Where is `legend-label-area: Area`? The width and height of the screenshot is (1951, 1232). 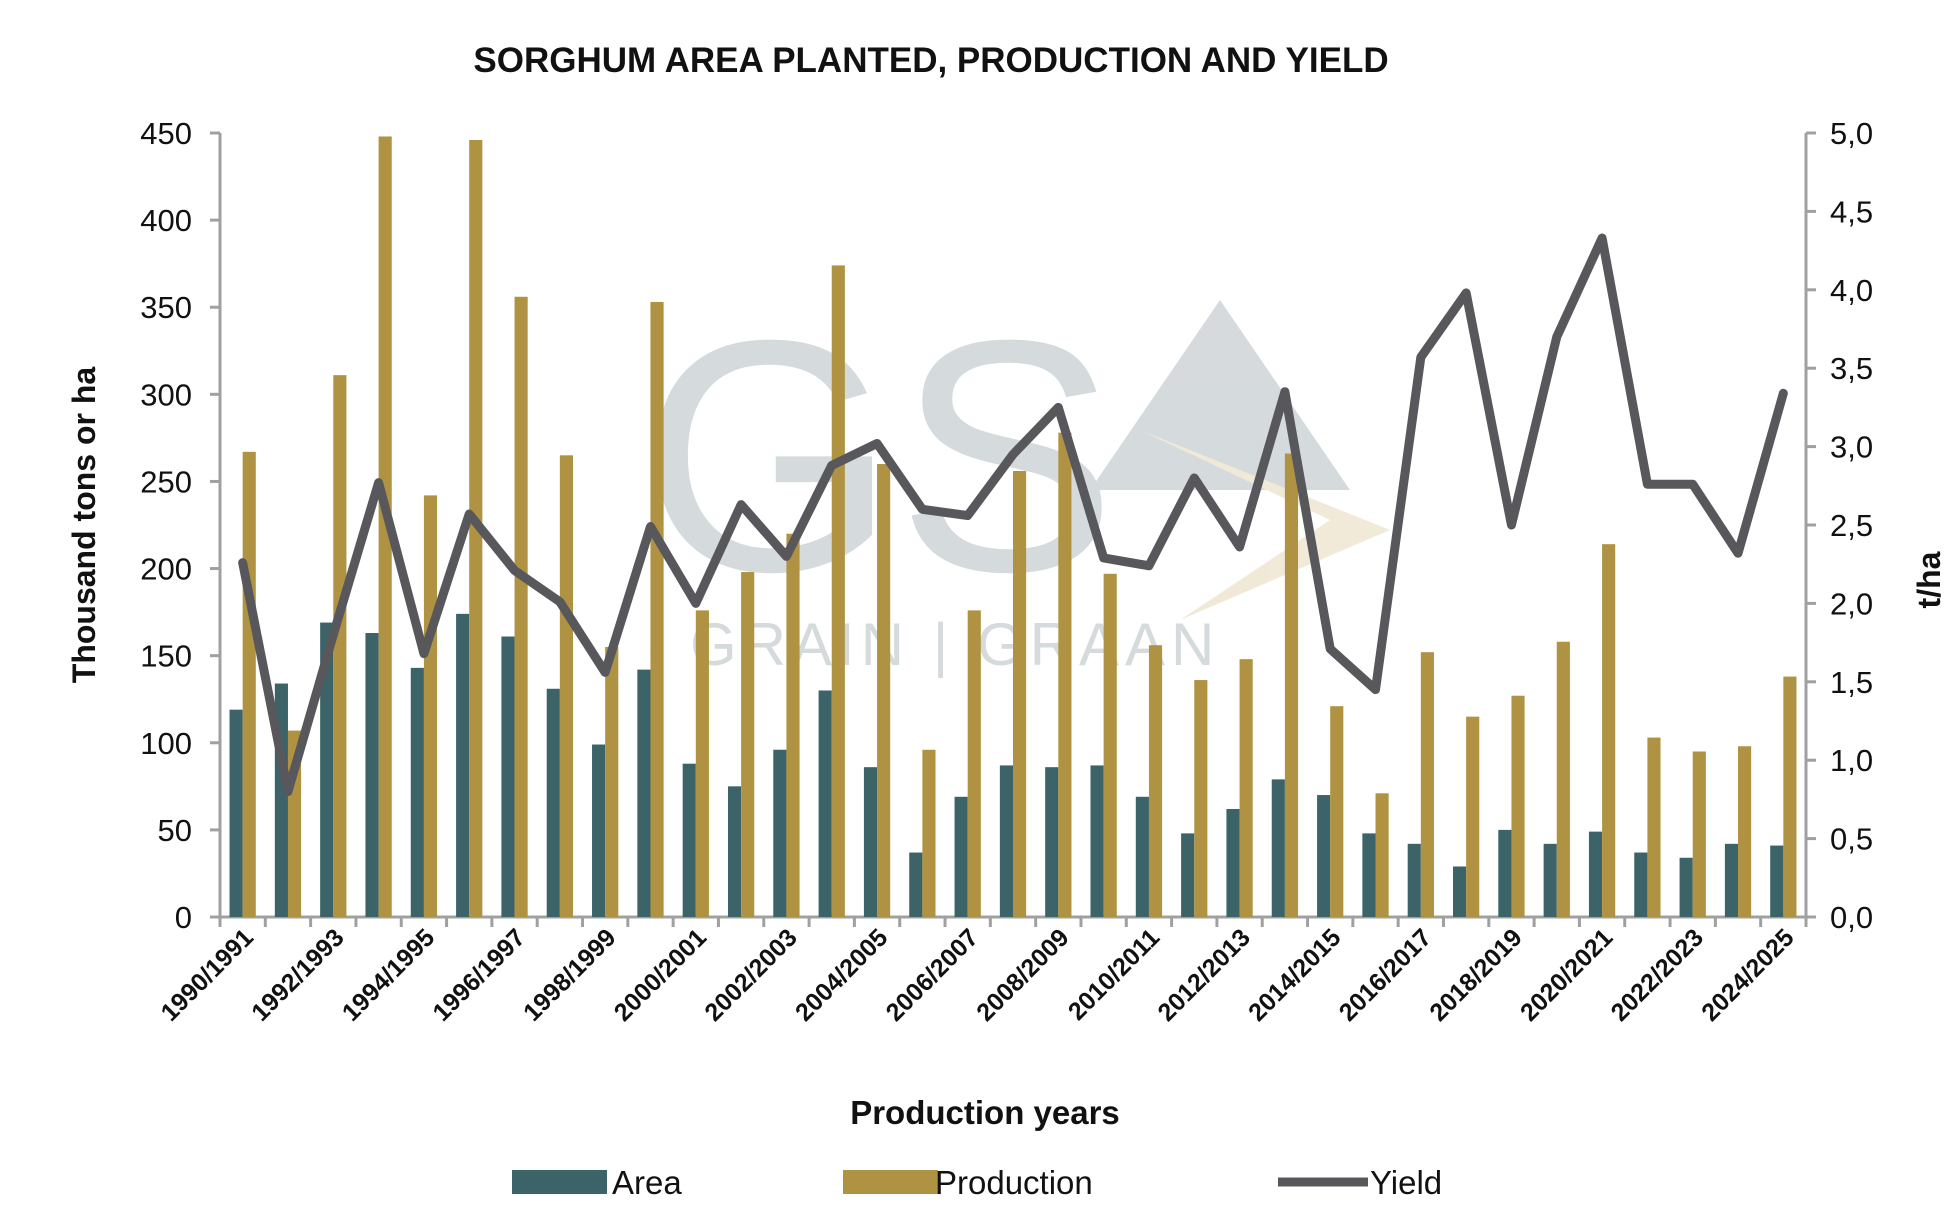
legend-label-area: Area is located at coordinates (647, 1182).